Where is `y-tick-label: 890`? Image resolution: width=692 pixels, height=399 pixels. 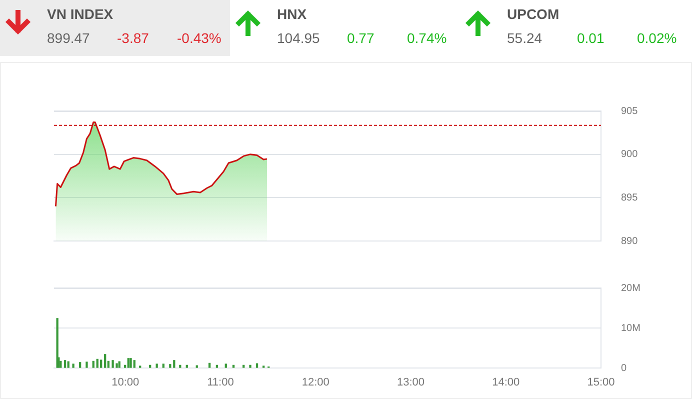
y-tick-label: 890 is located at coordinates (629, 241).